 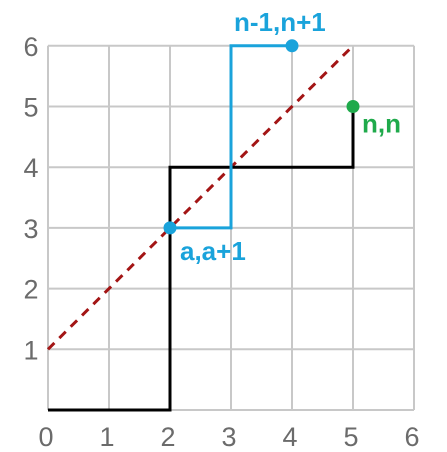 I want to click on point-label: a,a+1, so click(x=213, y=251).